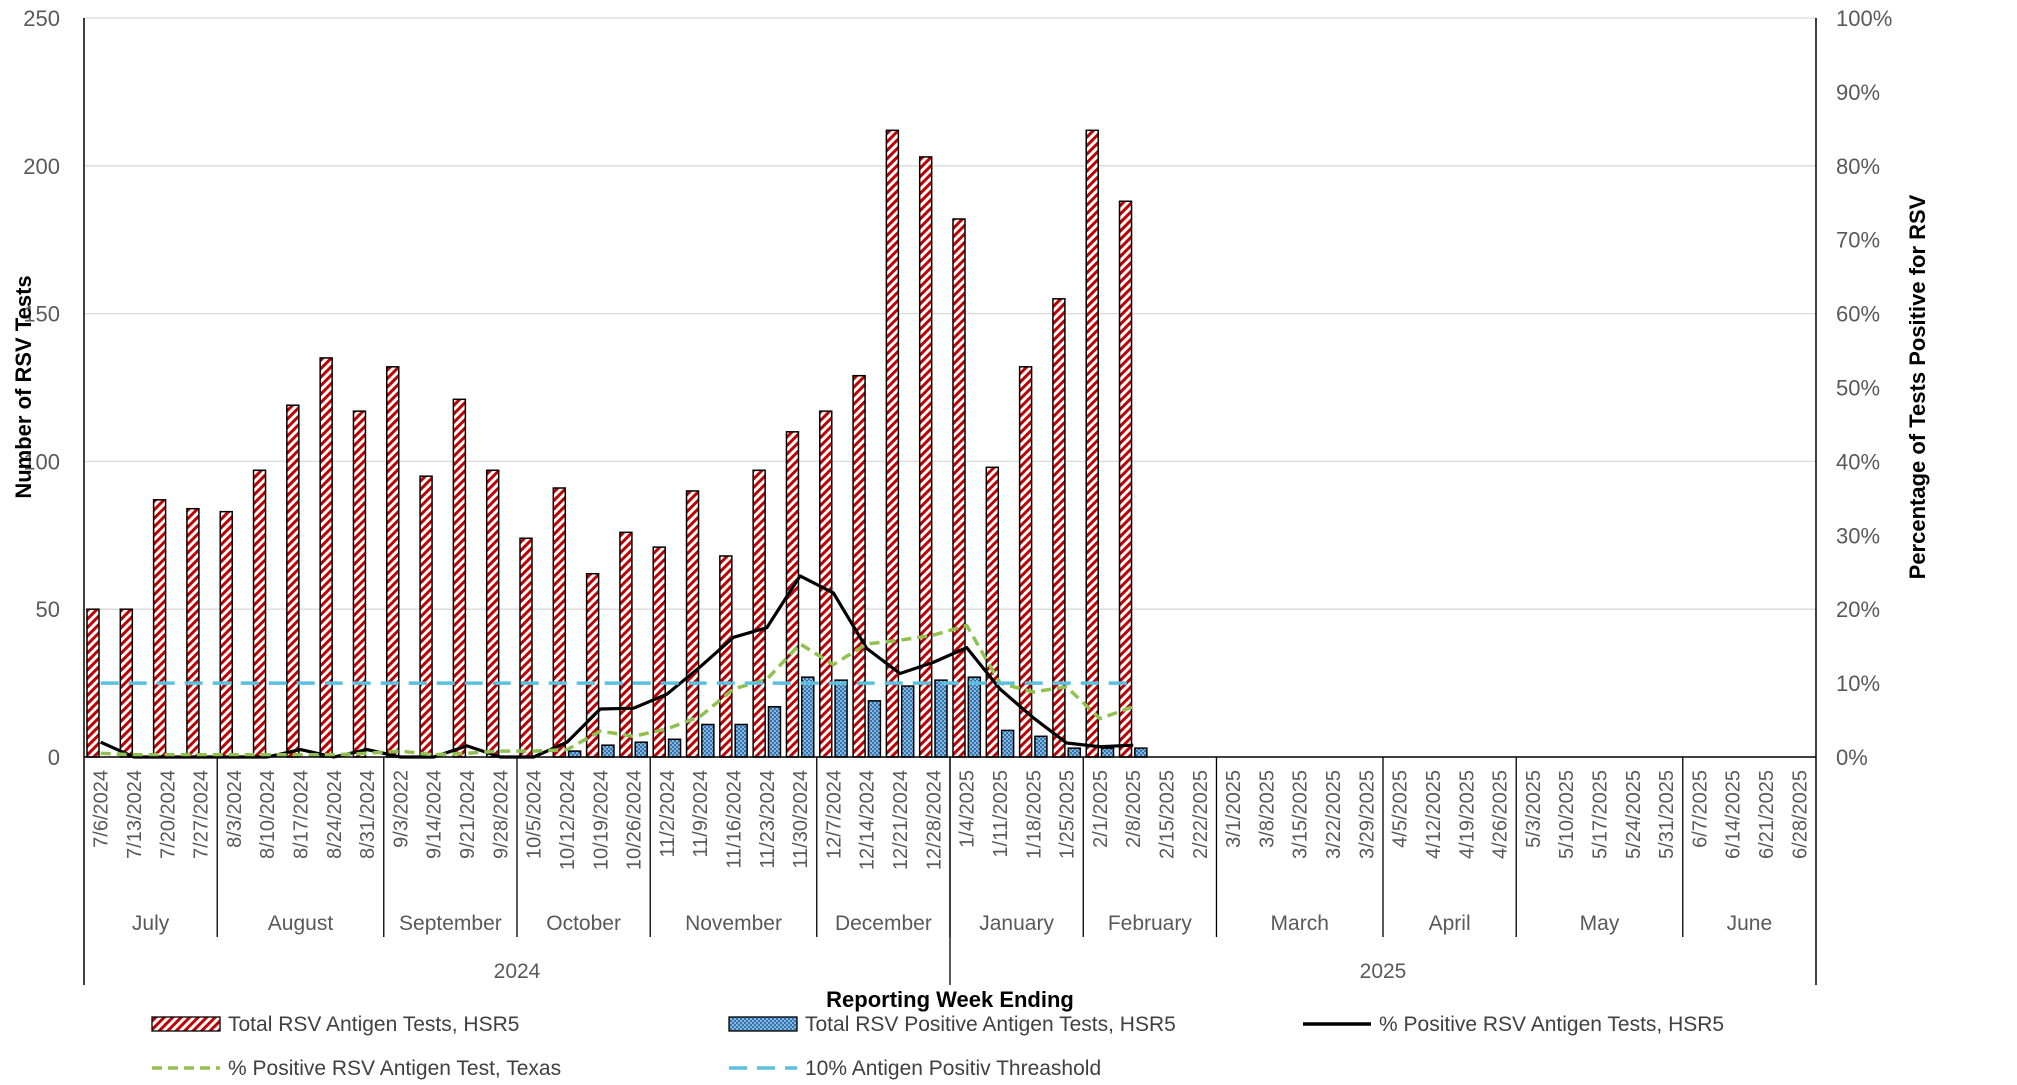 The image size is (2017, 1085). I want to click on month-label: October, so click(583, 923).